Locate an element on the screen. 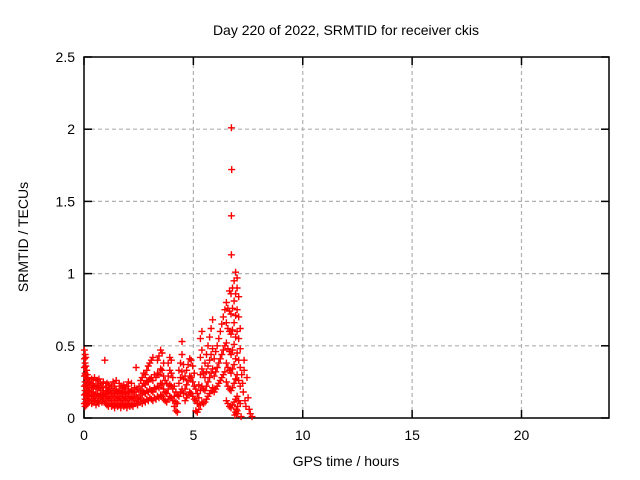 This screenshot has height=480, width=640. x-tick-label: 20 is located at coordinates (522, 435).